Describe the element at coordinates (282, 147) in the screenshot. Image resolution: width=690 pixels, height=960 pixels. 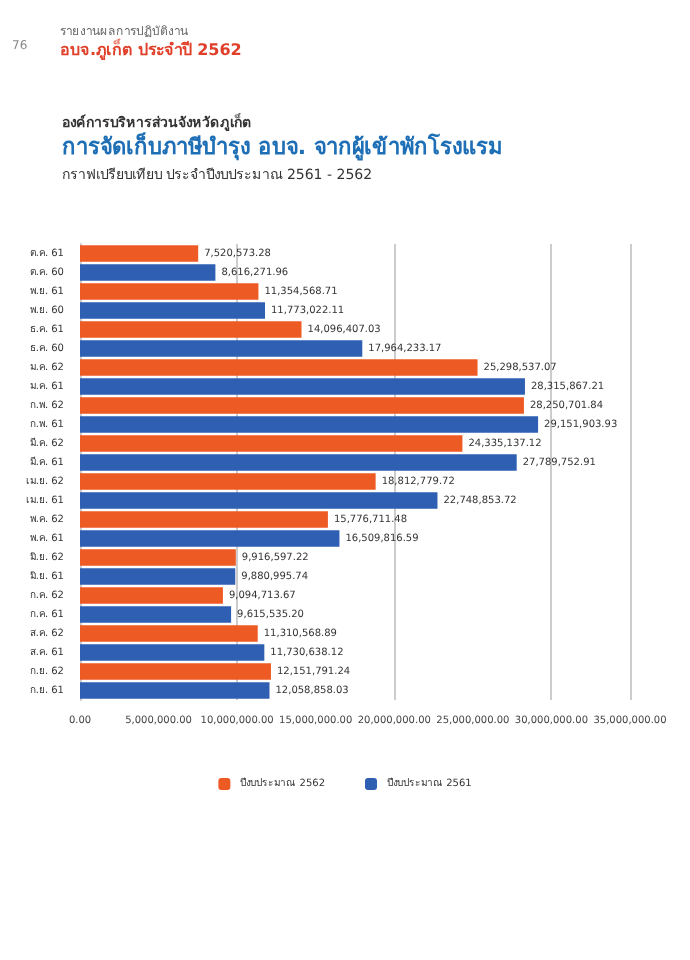
I see `chart-title: การจัดเก็บภาษีบำรุง อบจ. จากผู้เข้าพักโรงแรม` at that location.